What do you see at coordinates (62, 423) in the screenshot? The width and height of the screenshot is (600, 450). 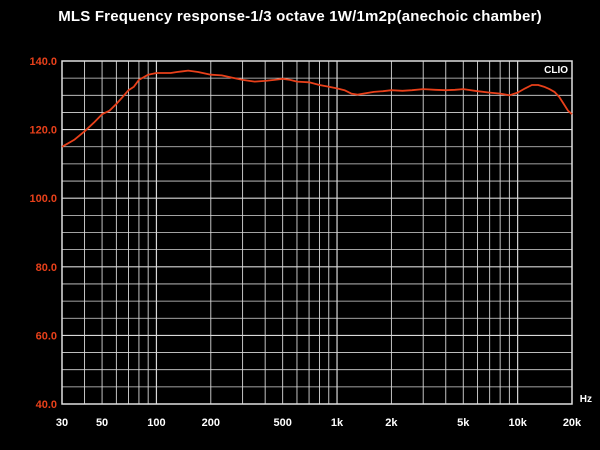 I see `x-tick-label: 30` at bounding box center [62, 423].